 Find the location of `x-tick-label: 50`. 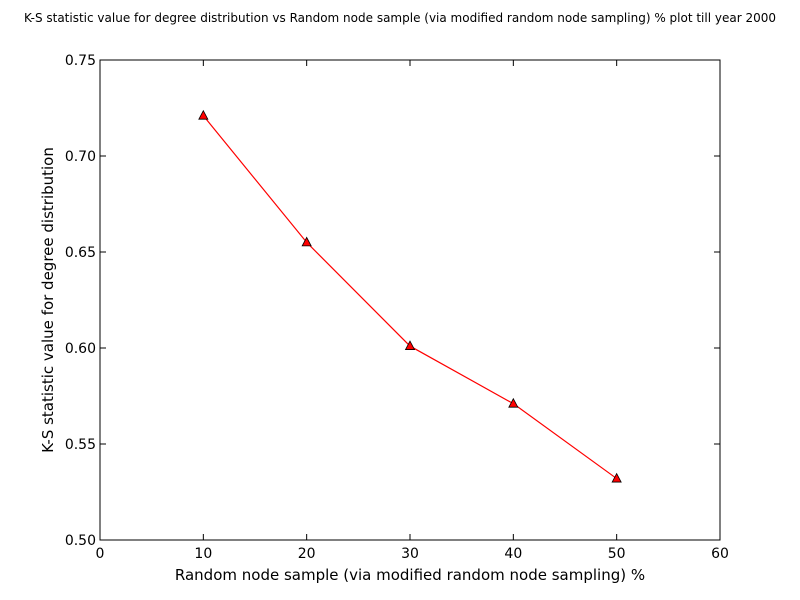

x-tick-label: 50 is located at coordinates (617, 554).